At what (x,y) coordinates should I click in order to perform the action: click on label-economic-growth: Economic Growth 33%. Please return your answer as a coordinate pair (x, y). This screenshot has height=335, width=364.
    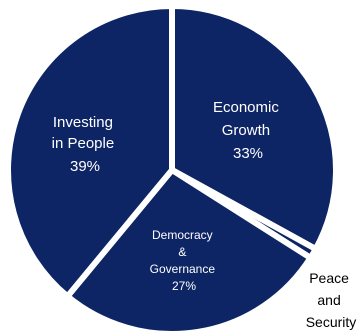
    Looking at the image, I should click on (248, 130).